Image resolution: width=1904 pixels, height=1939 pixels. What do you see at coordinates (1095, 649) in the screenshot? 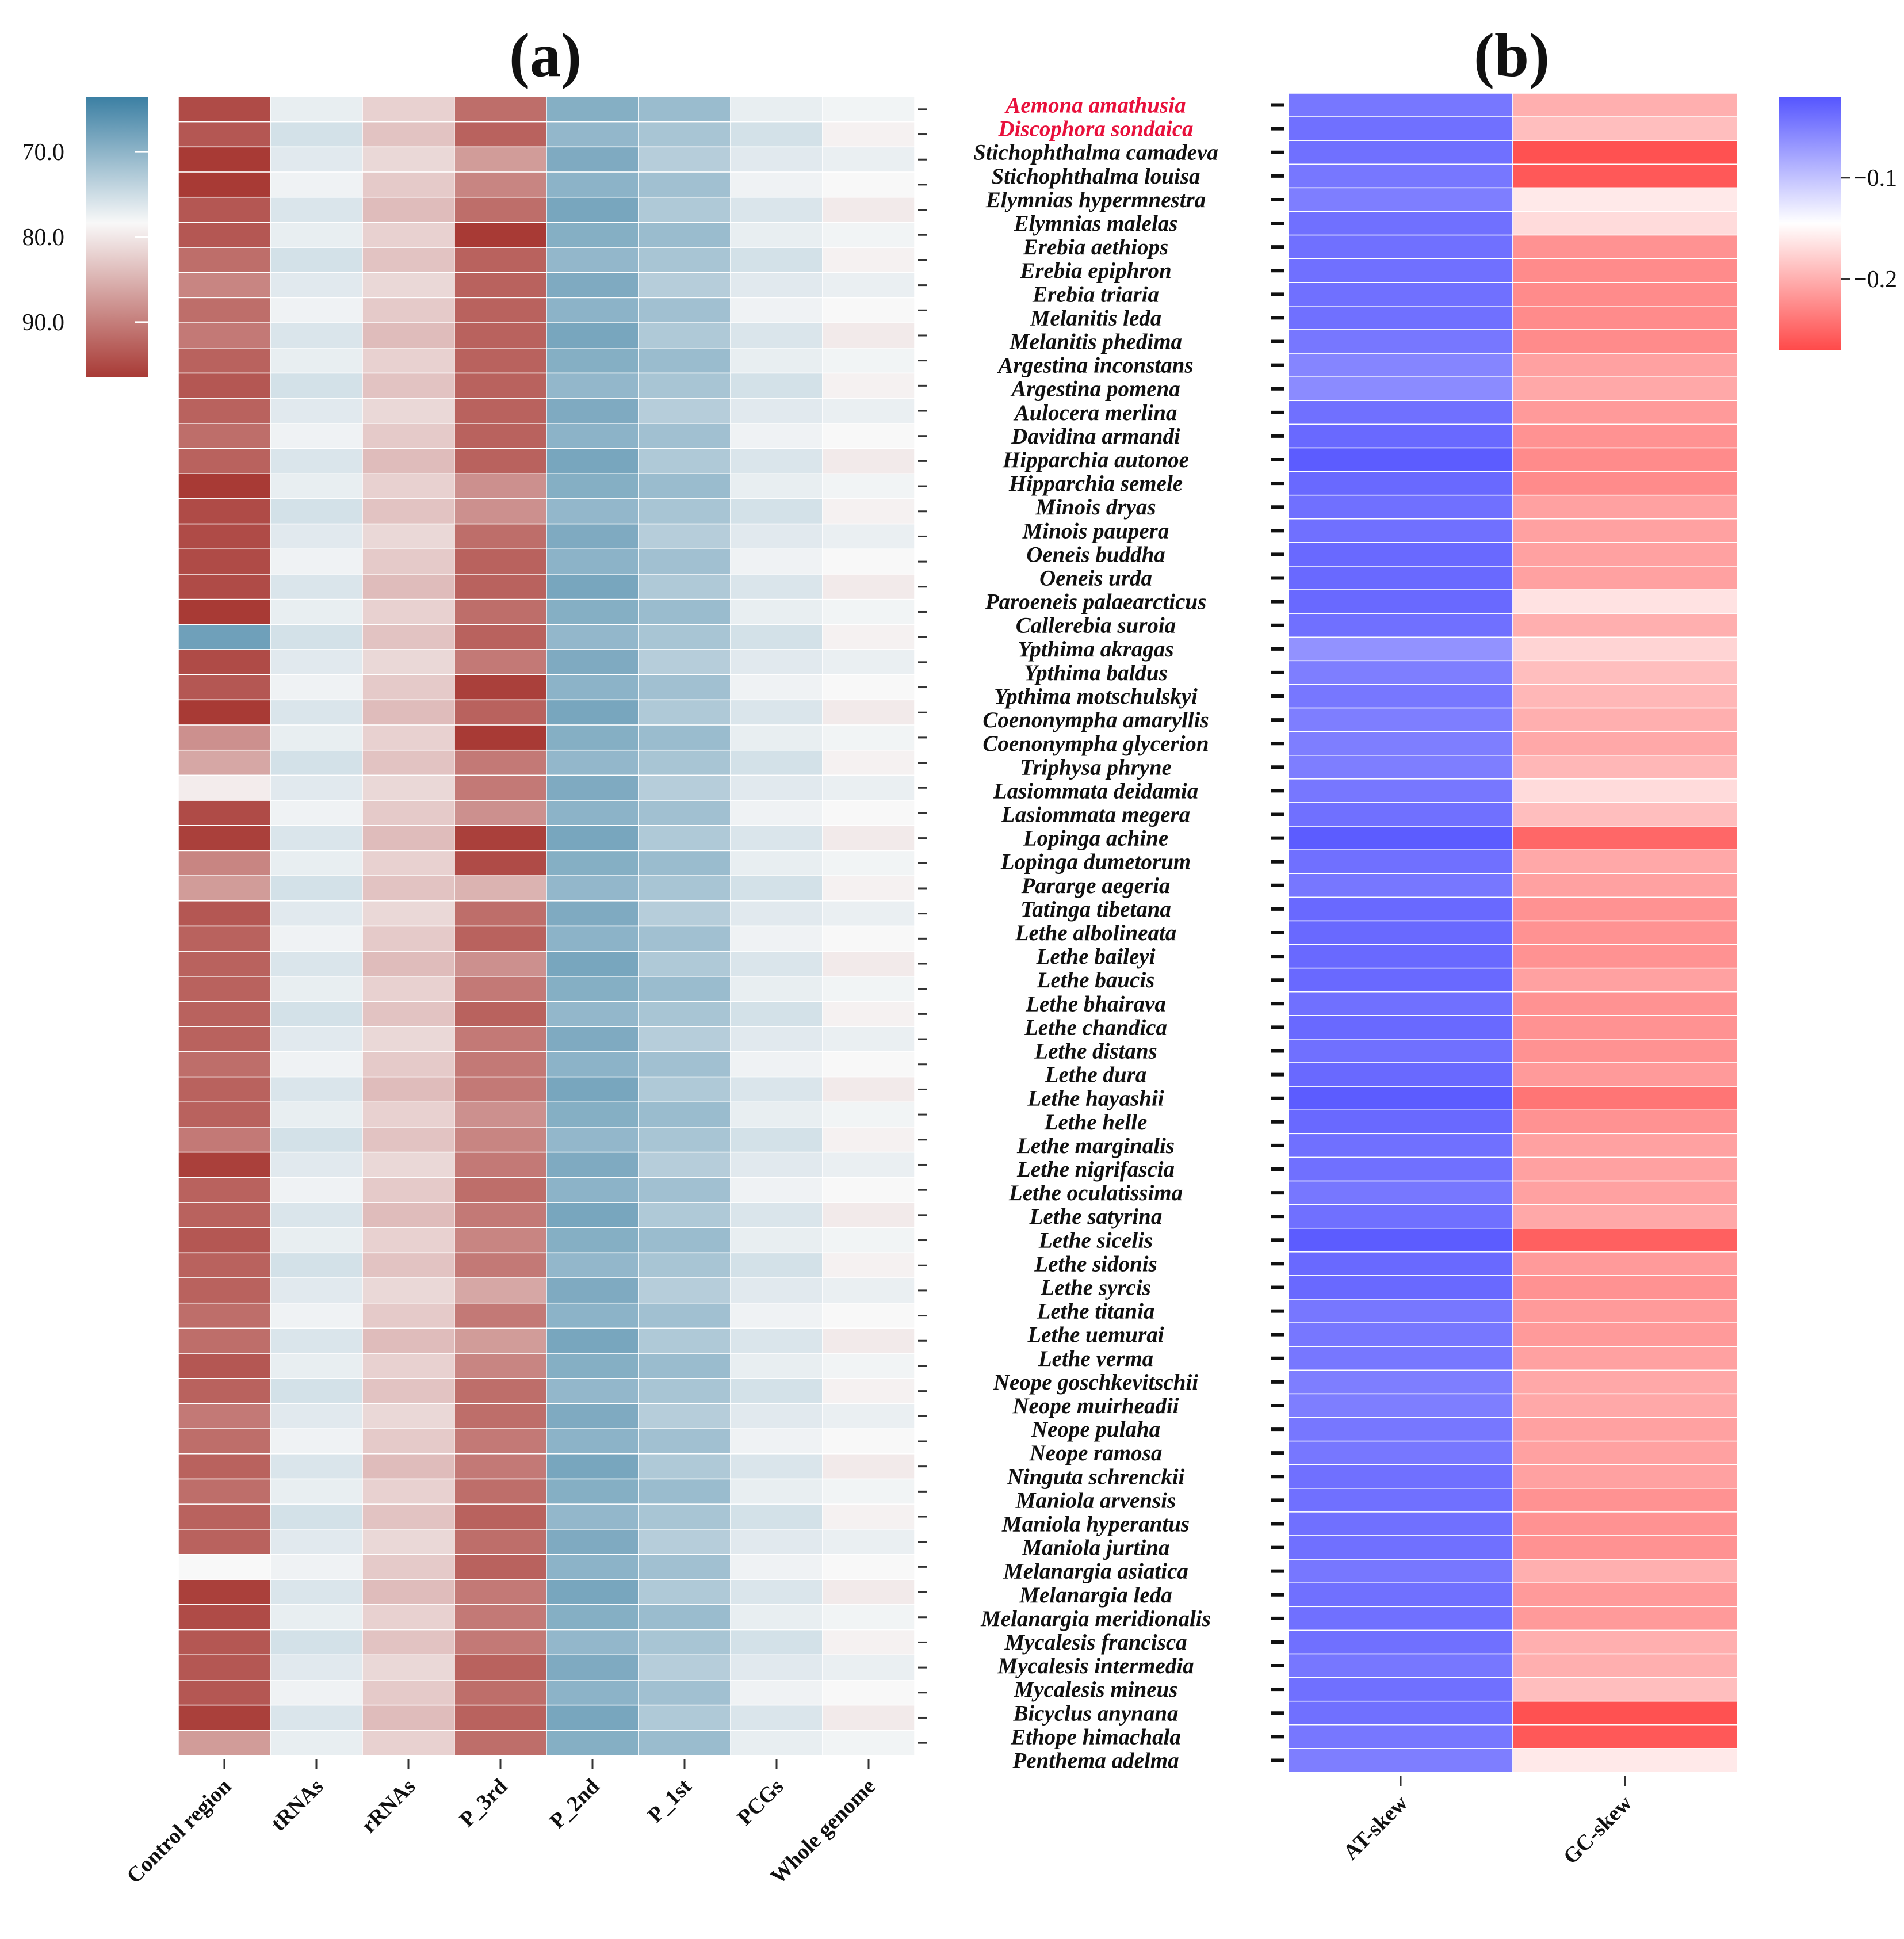
I see `species-label: Ypthima akragas` at bounding box center [1095, 649].